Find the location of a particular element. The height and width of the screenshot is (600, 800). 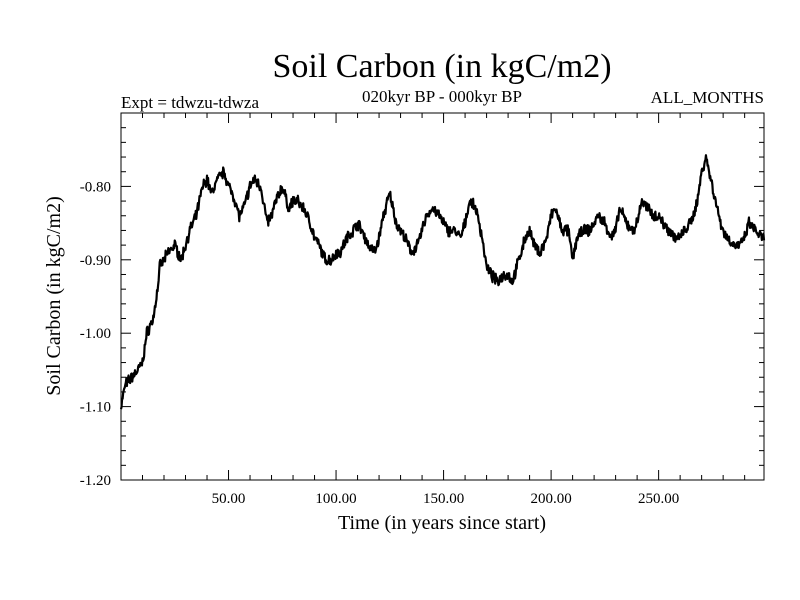

months-label: ALL_MONTHS is located at coordinates (707, 97).